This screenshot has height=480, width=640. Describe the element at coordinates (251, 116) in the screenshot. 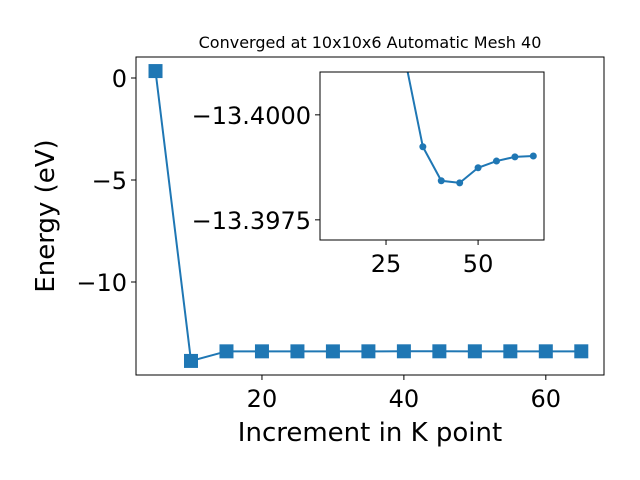

I see `y-tick-label: −13.4000` at that location.